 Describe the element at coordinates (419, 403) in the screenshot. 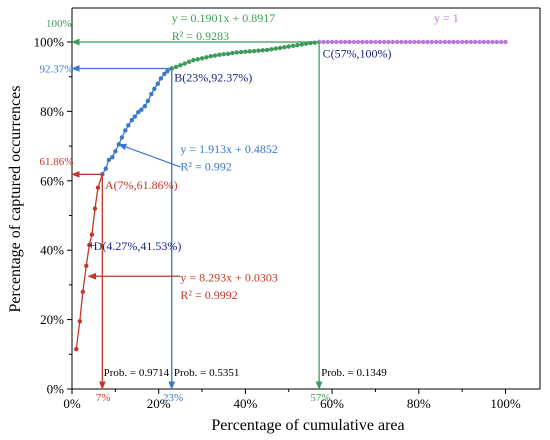

I see `x-tick-label: 80%` at that location.